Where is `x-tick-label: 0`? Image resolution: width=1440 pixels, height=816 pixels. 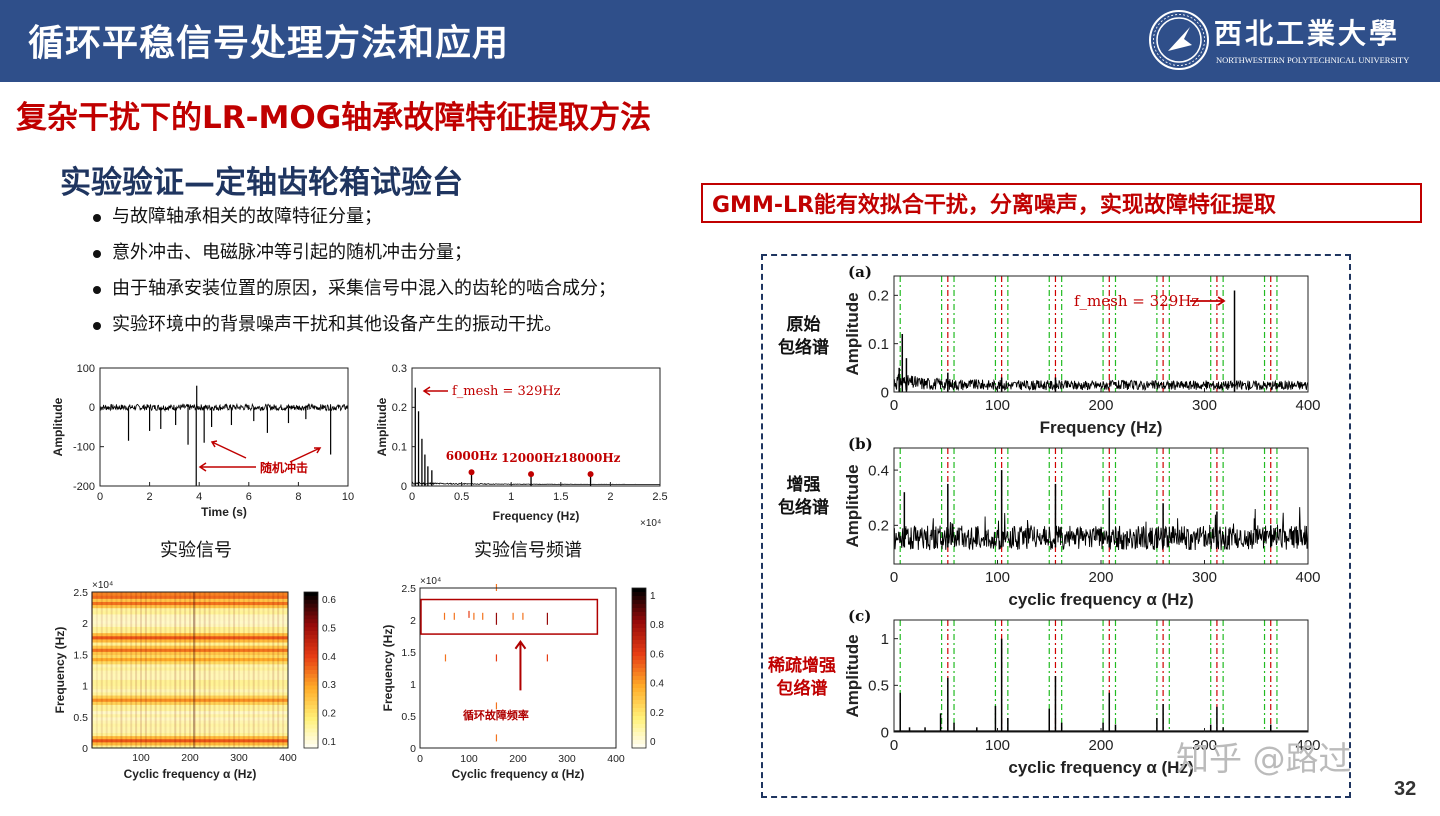 x-tick-label: 0 is located at coordinates (420, 759).